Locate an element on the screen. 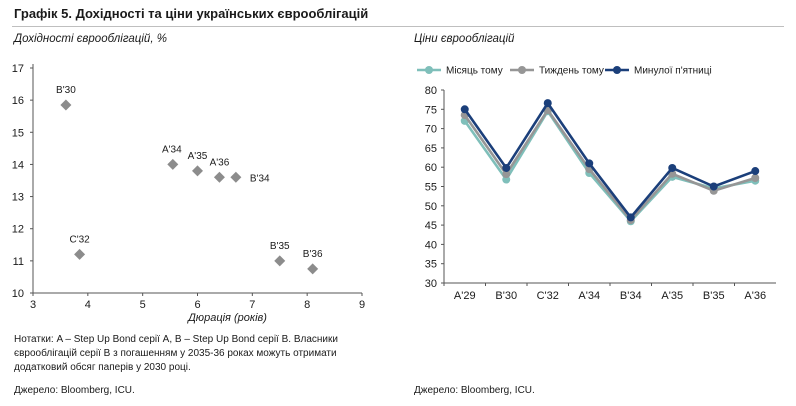 The height and width of the screenshot is (406, 796). point-label: B'35 is located at coordinates (280, 246).